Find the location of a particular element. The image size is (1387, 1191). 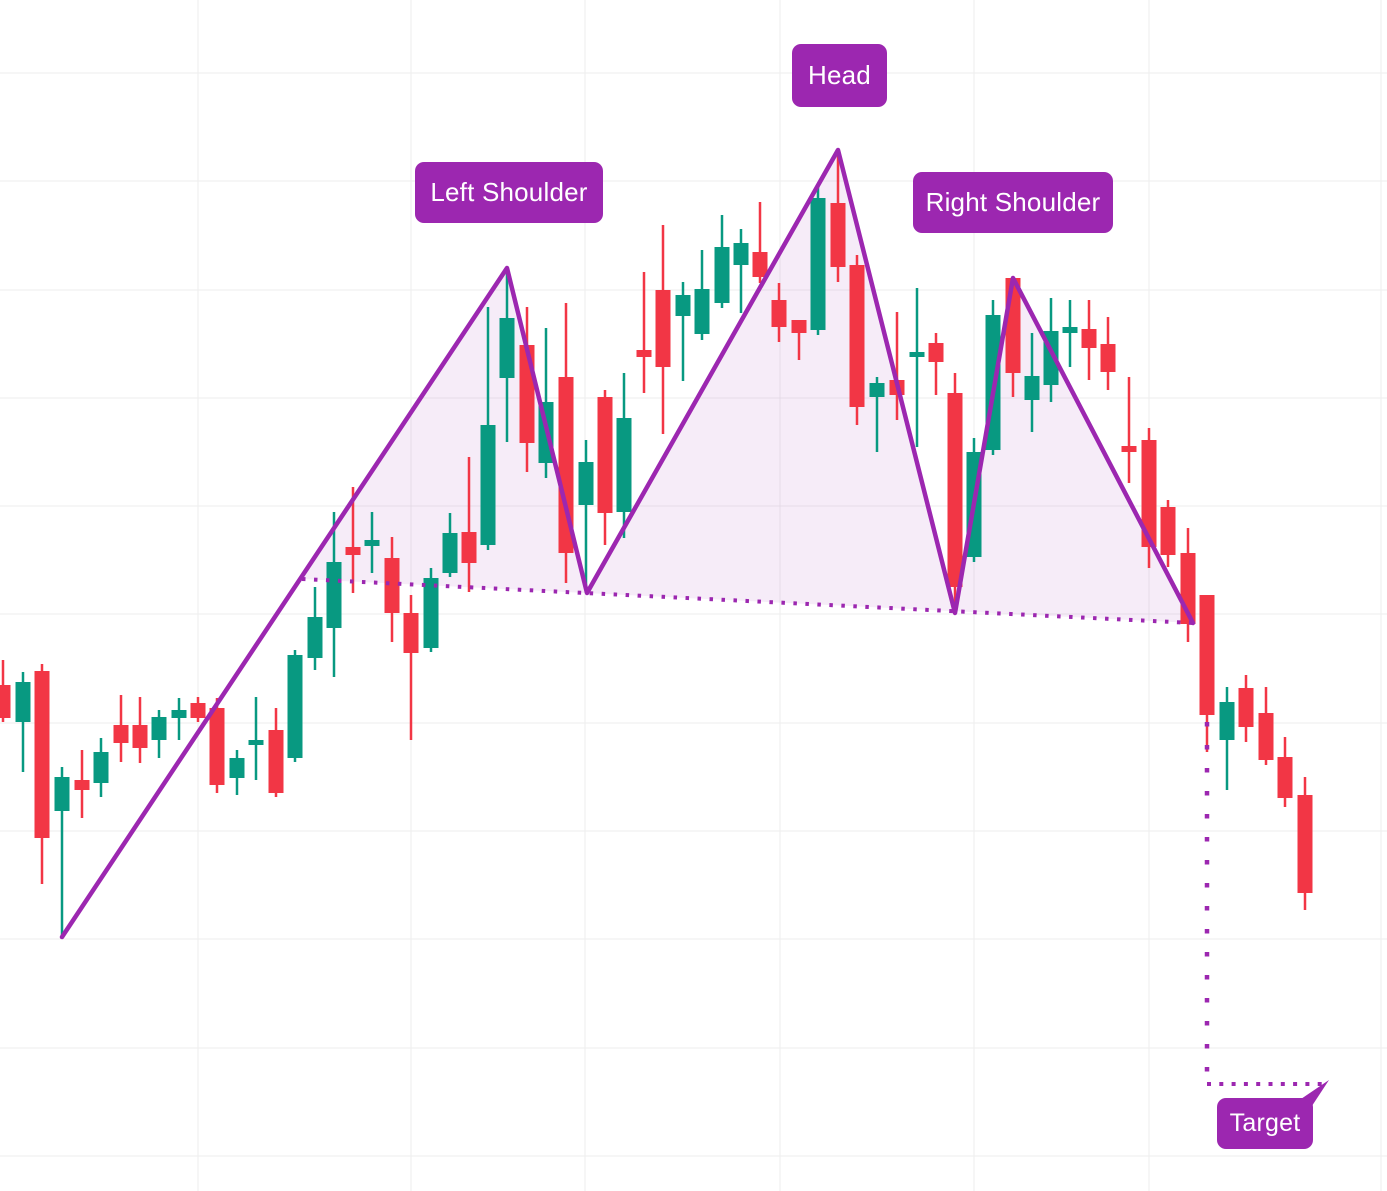

right-shoulder-label-text: Right Shoulder is located at coordinates (1013, 202).